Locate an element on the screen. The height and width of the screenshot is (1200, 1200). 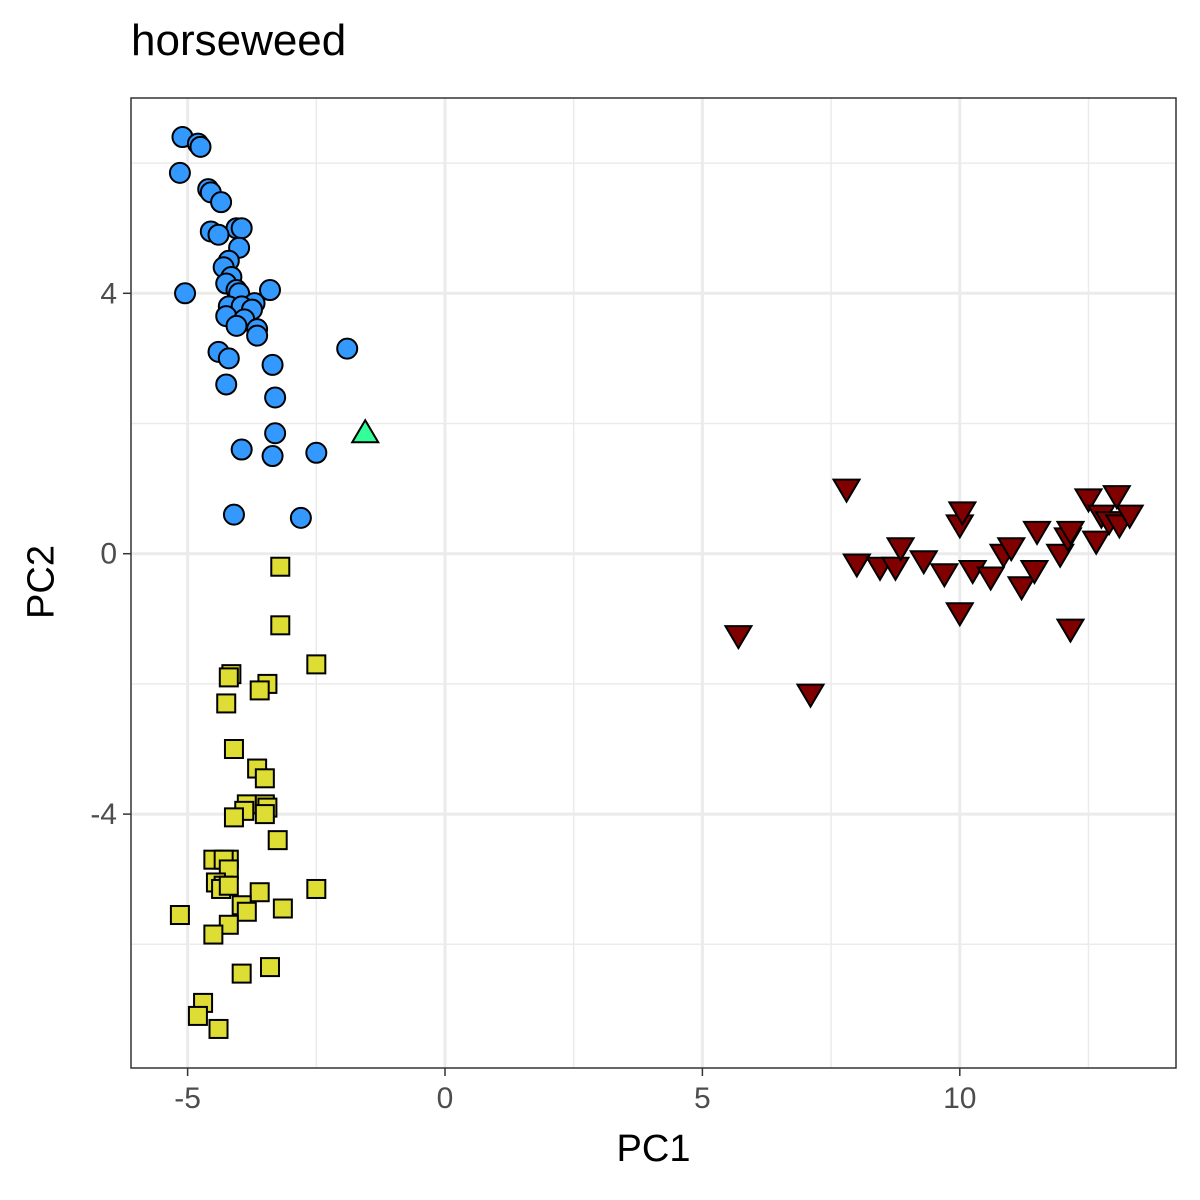
x-tick-label: 5 is located at coordinates (702, 1098).